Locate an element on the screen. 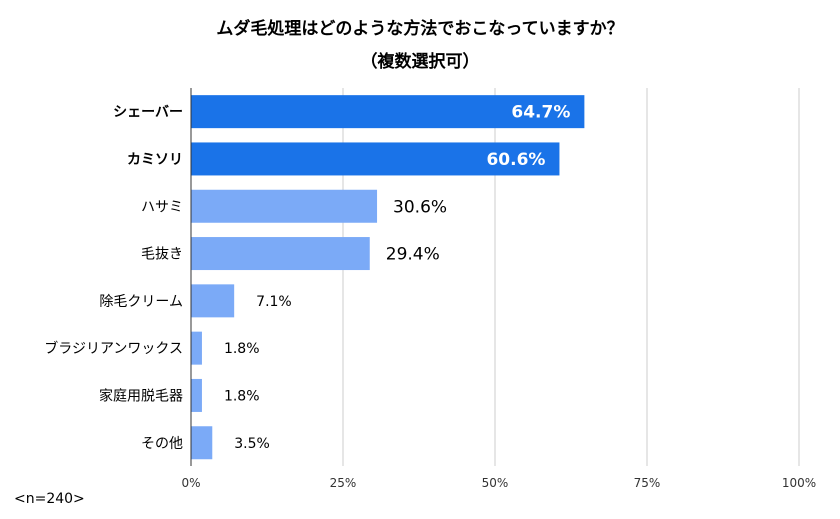 The image size is (840, 519). category-label: 家庭用脱毛器 is located at coordinates (141, 395).